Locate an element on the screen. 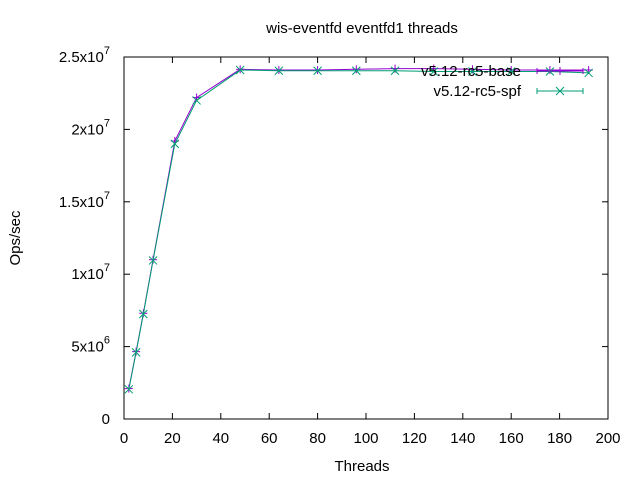 The image size is (640, 480). y-tick-label: 2x10⁷ is located at coordinates (90, 127).